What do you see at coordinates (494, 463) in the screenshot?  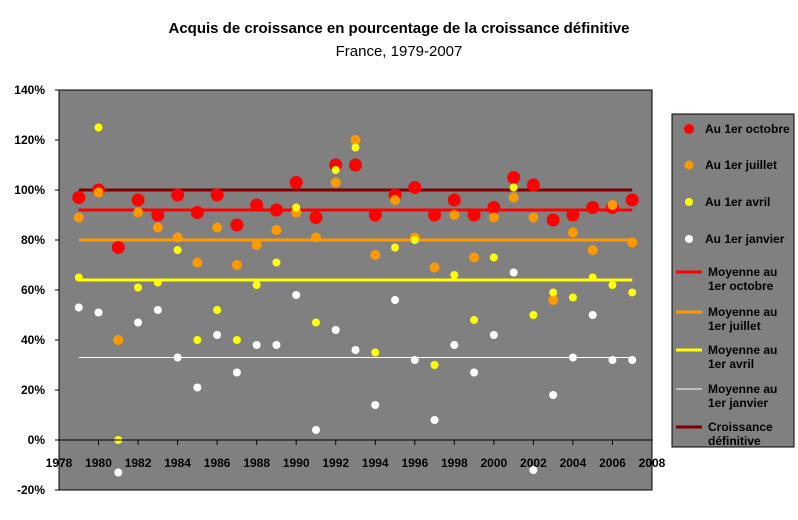 I see `x-tick-label: 2000` at bounding box center [494, 463].